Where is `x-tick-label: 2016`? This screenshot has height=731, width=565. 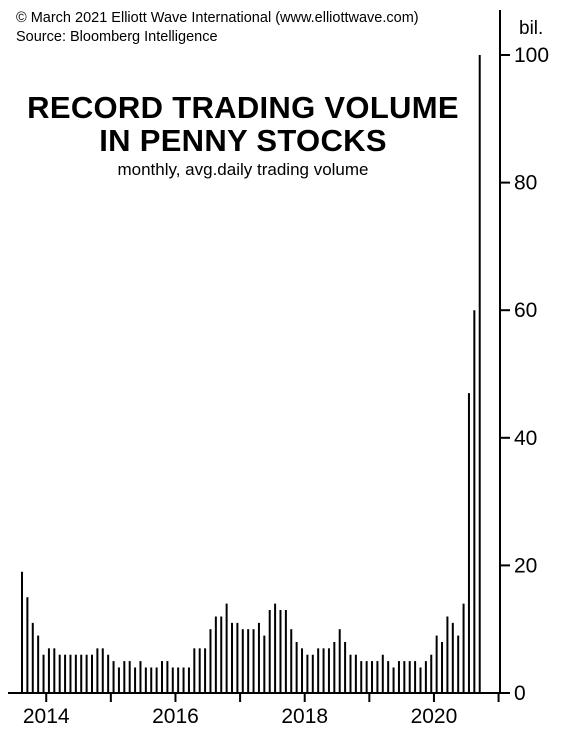
x-tick-label: 2016 is located at coordinates (175, 716).